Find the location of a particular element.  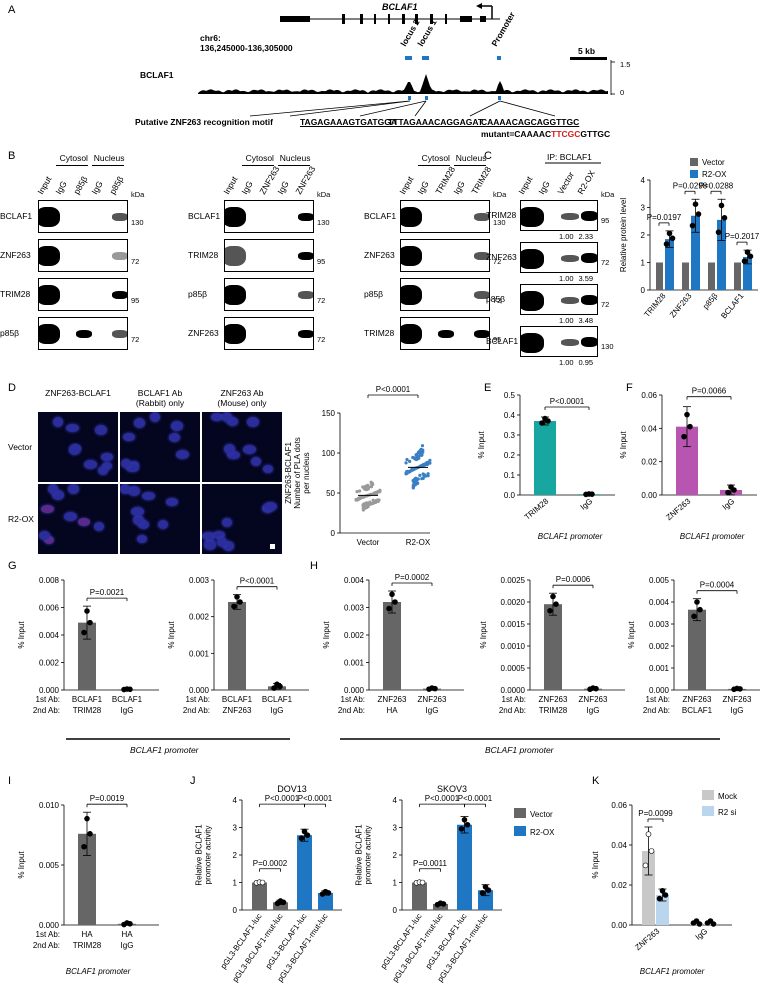

mw-label: 95 is located at coordinates (605, 220).